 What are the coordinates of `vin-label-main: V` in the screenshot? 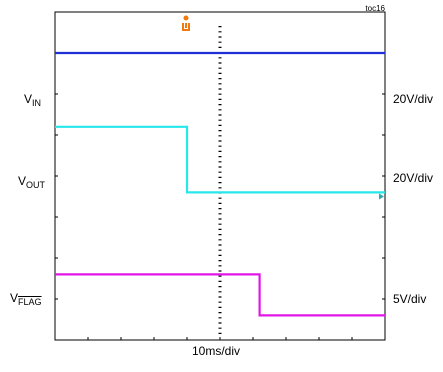 It's located at (28, 99).